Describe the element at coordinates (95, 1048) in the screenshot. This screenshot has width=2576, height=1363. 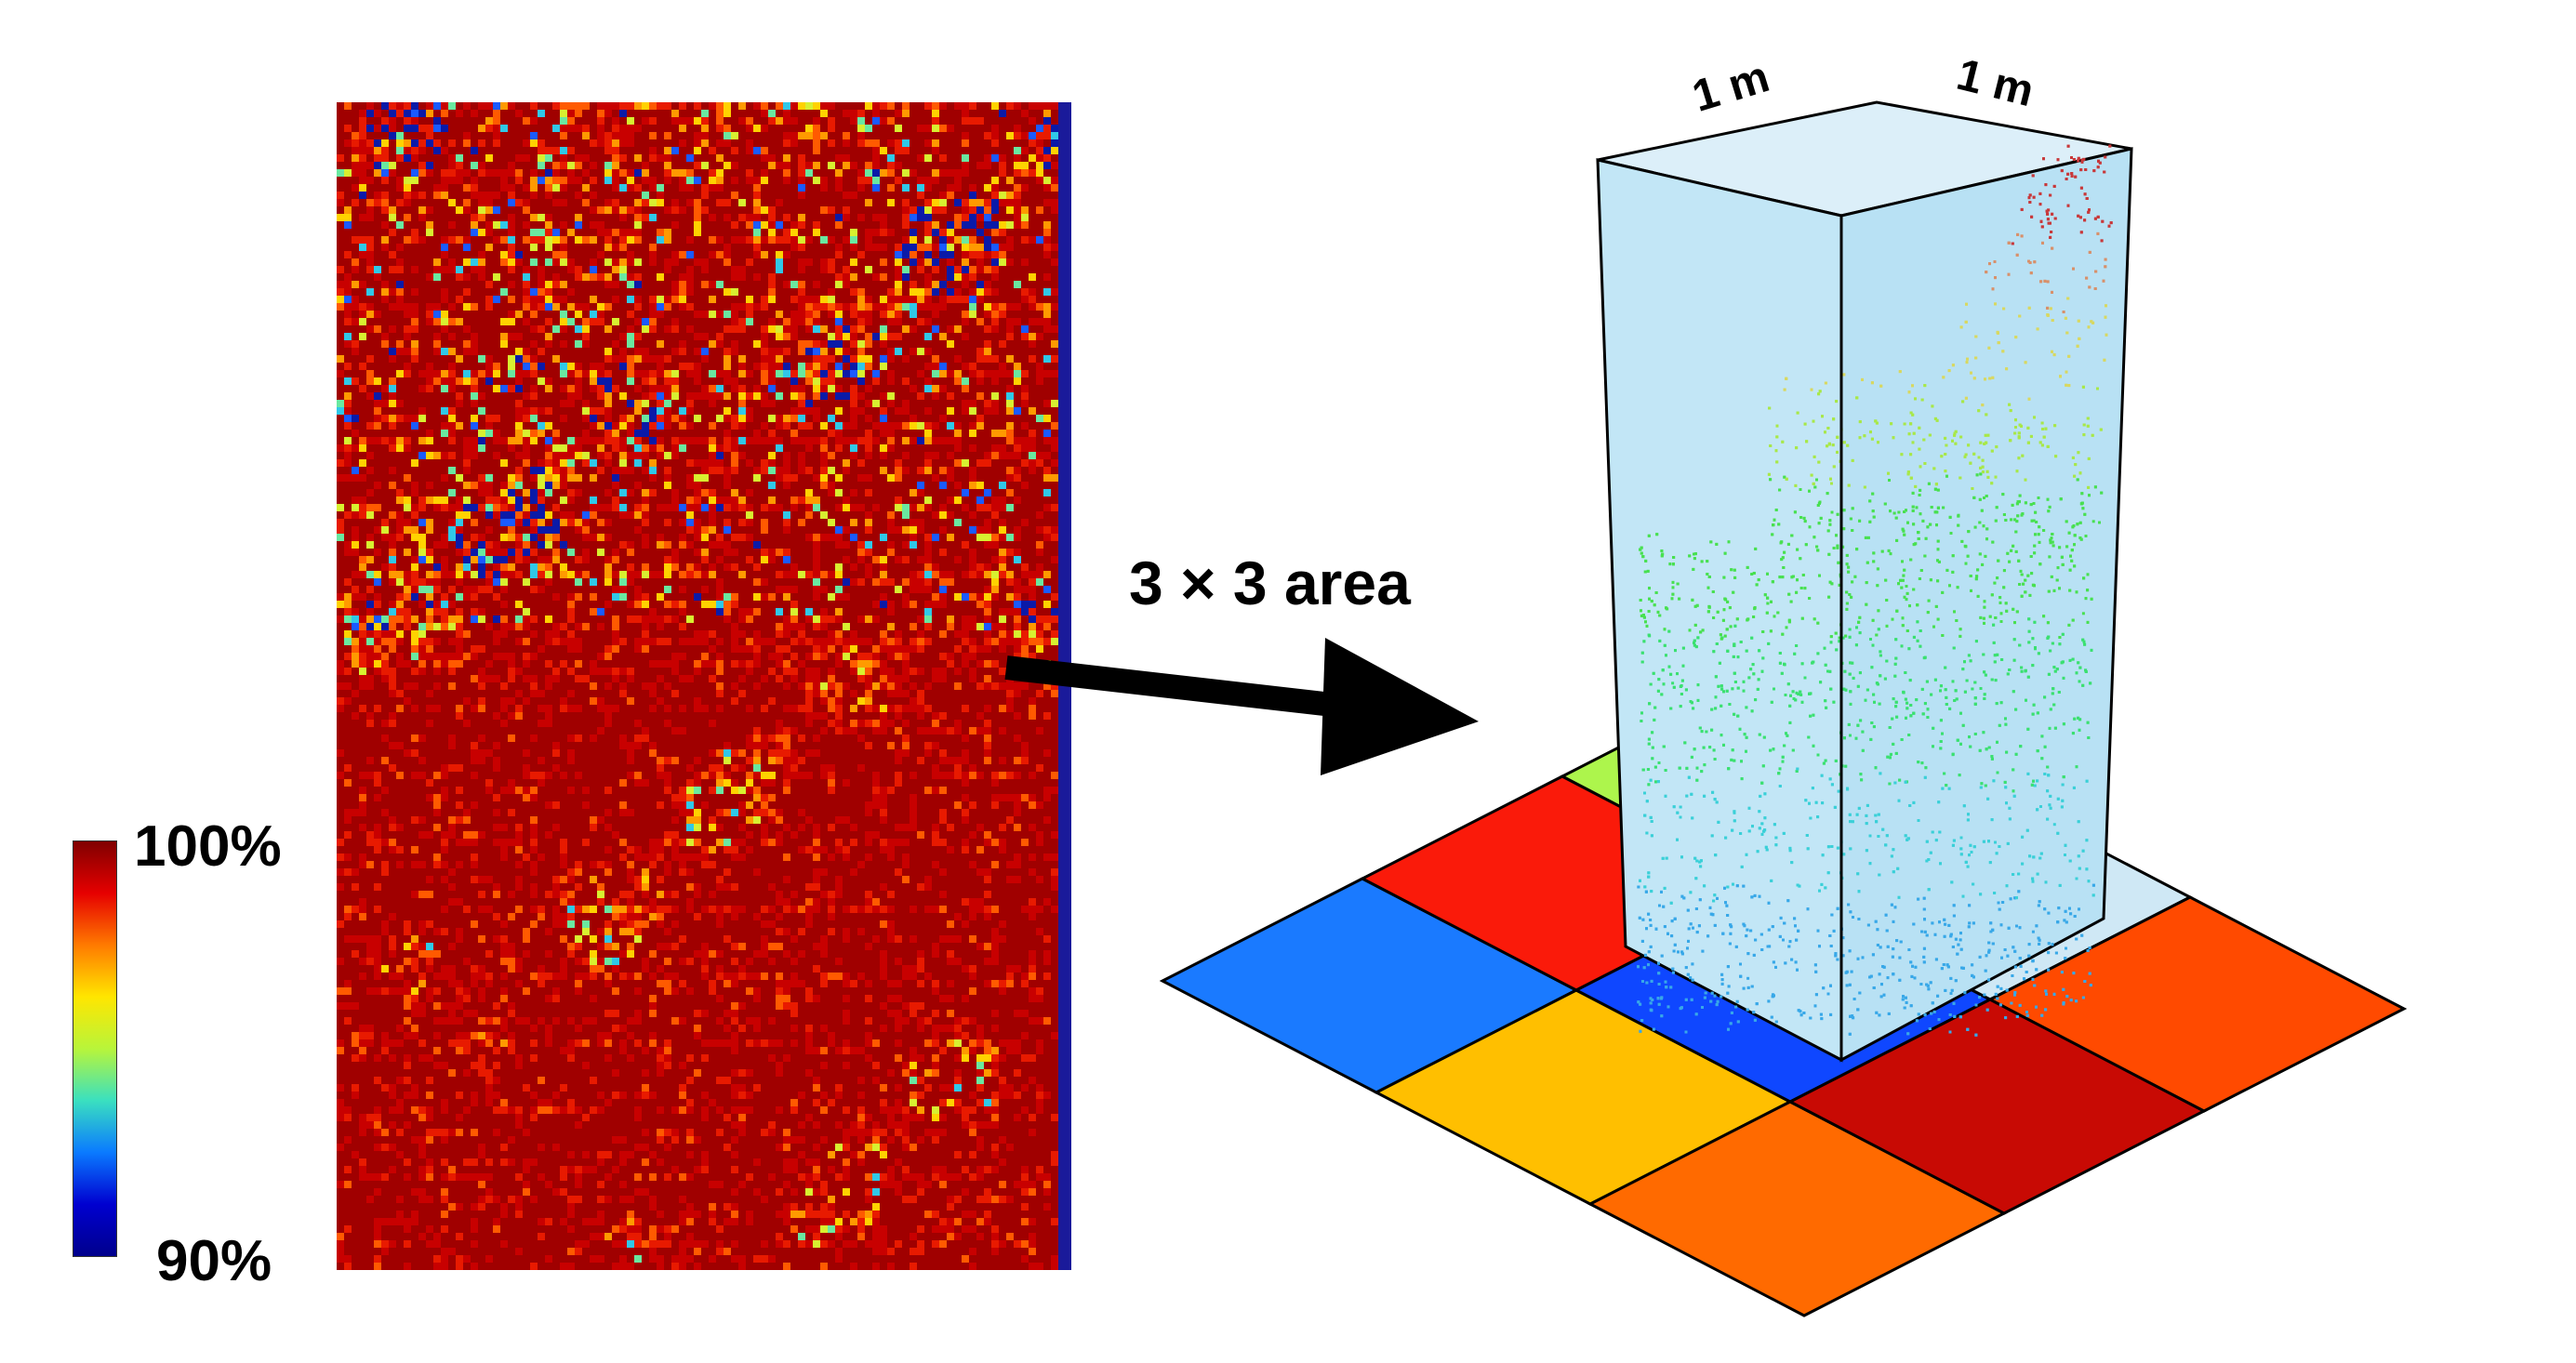
I see `colorbar` at that location.